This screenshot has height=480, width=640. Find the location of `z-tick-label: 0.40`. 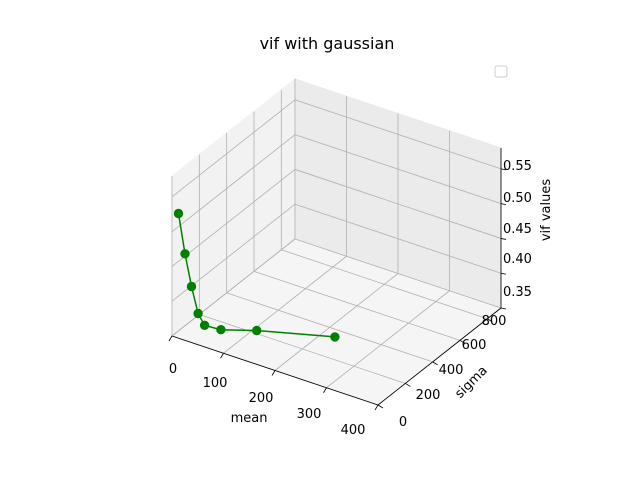

z-tick-label: 0.40 is located at coordinates (517, 259).